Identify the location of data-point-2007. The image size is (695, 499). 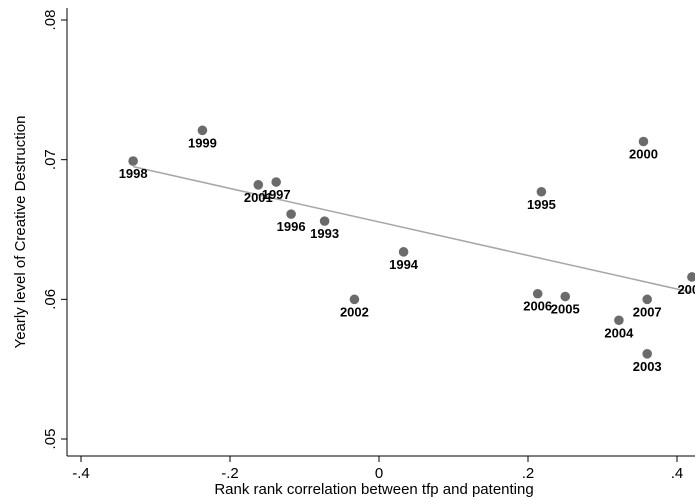
(647, 299).